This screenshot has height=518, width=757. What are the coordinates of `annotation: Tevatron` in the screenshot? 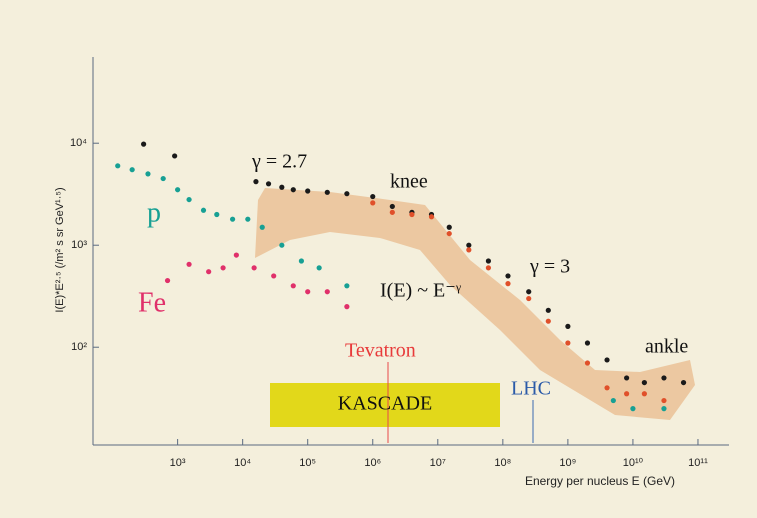 It's located at (380, 351).